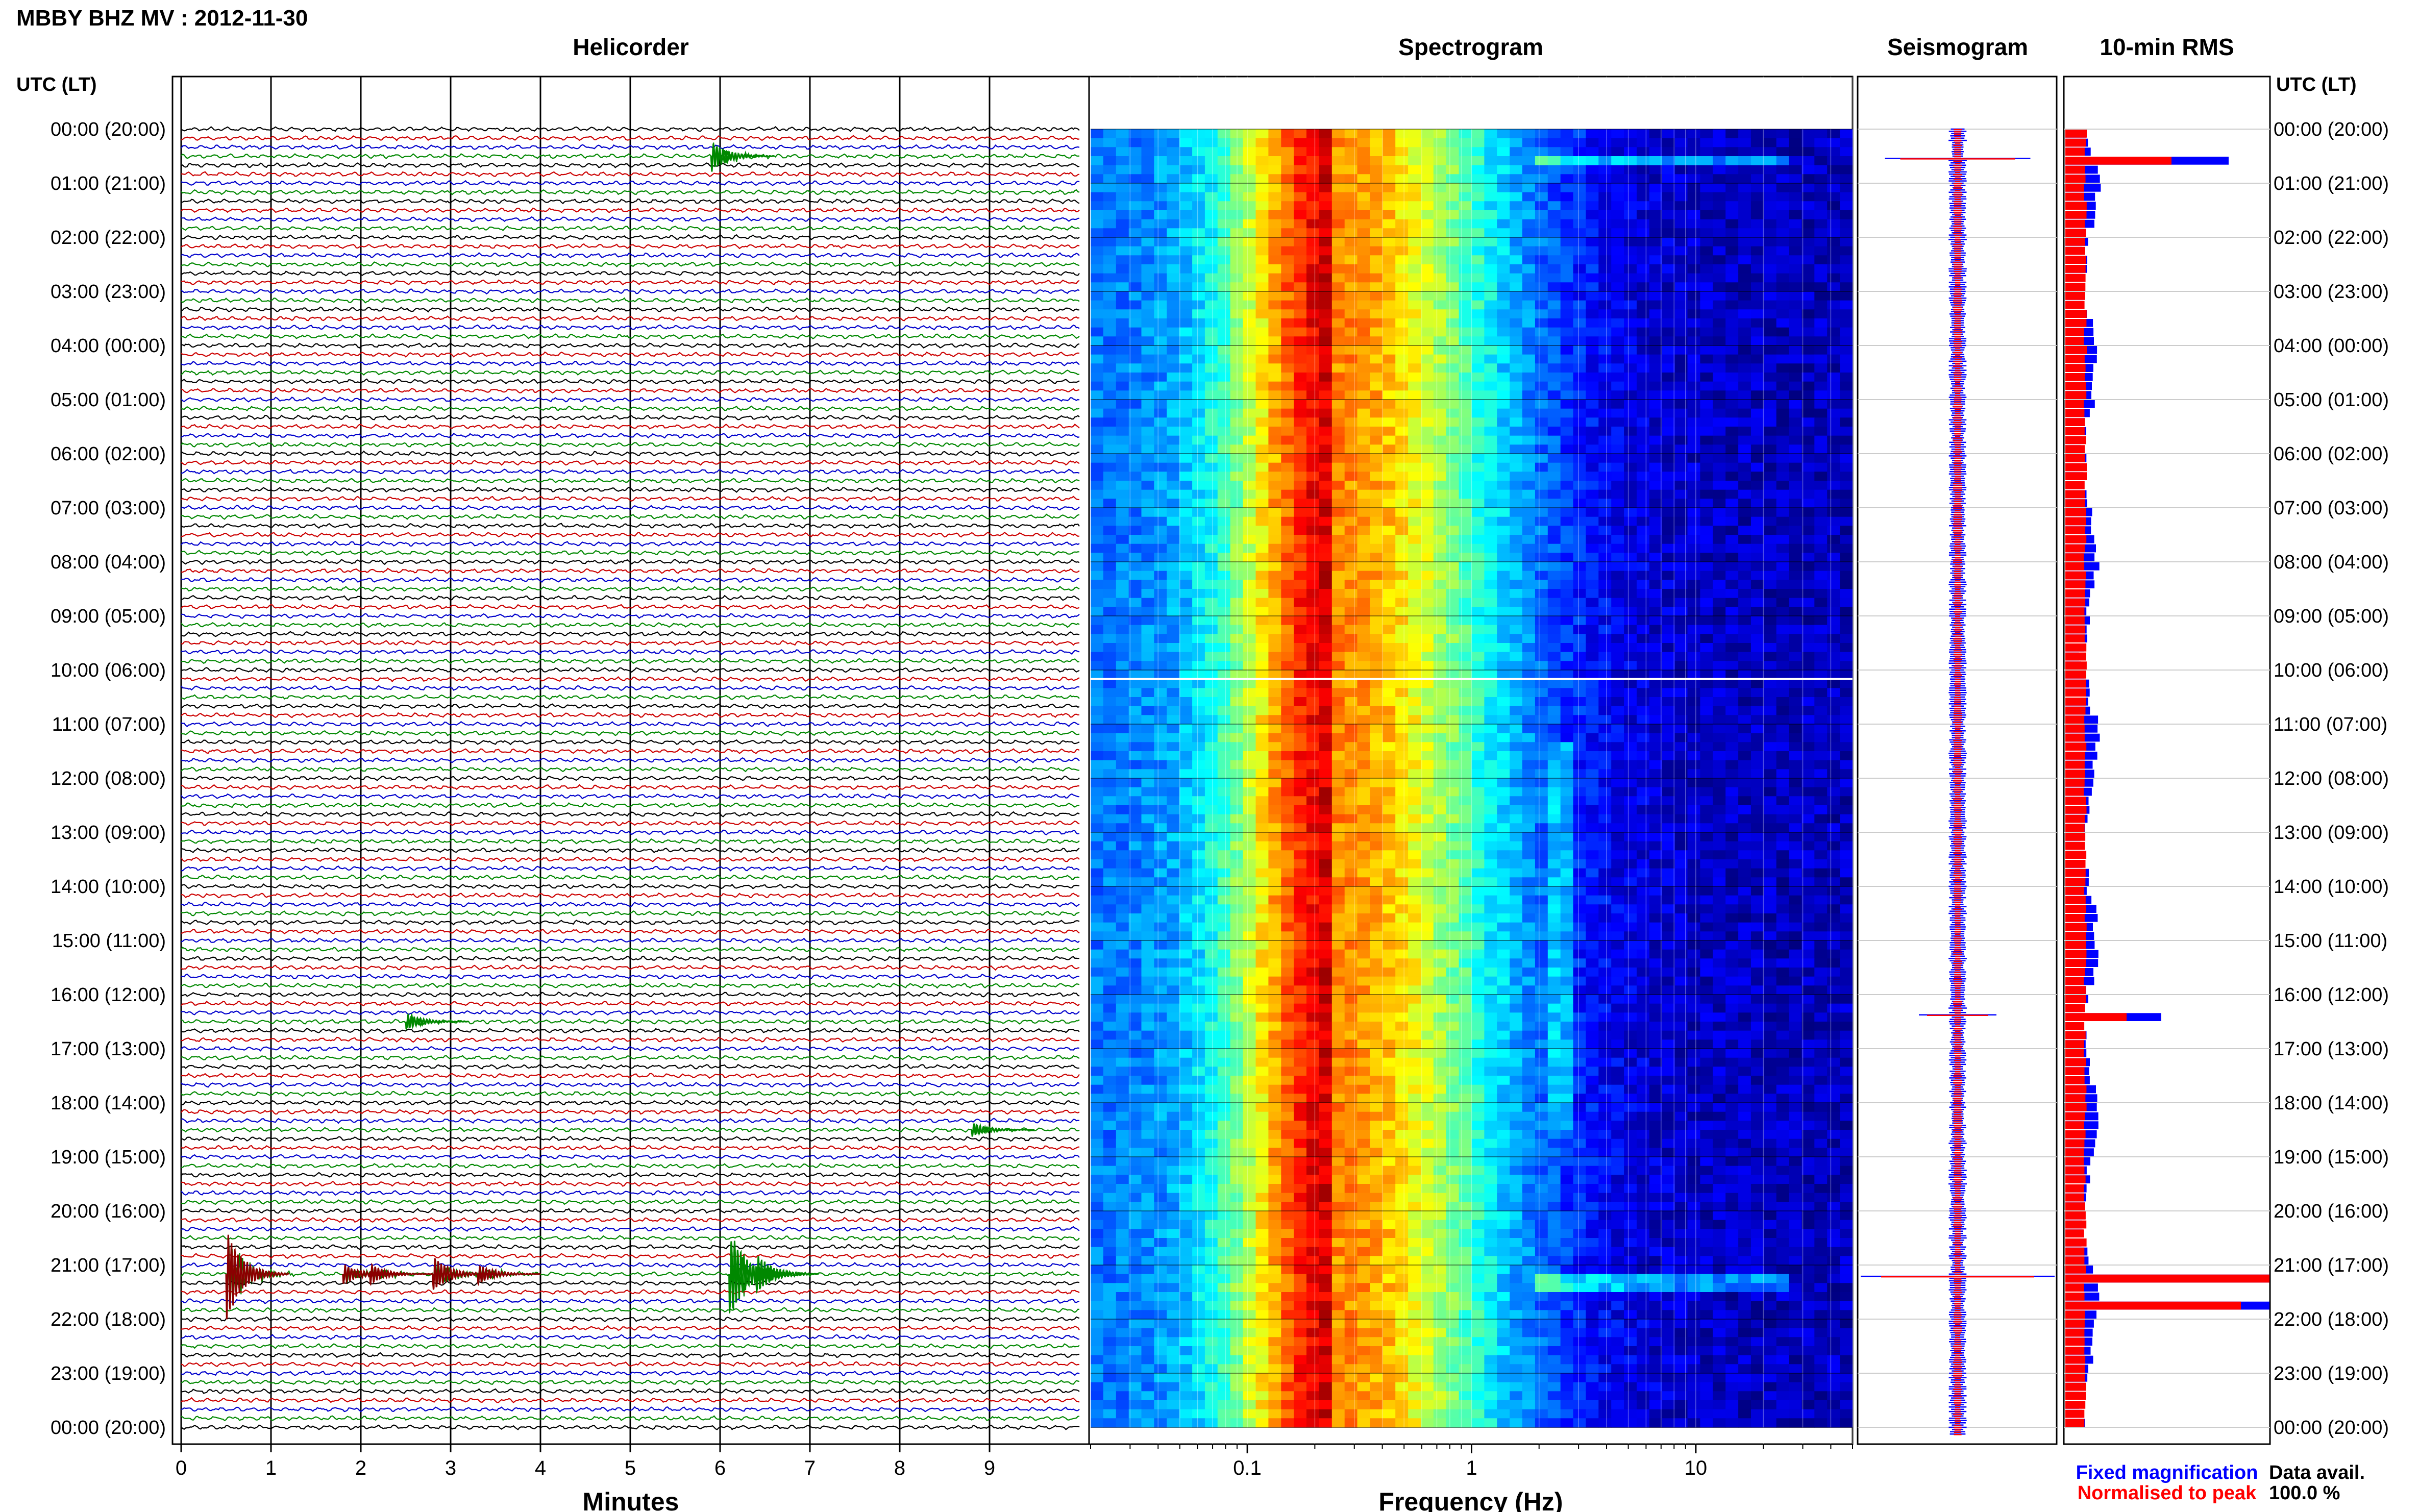 Image resolution: width=2419 pixels, height=1512 pixels. I want to click on utc-label-left: UTC (LT), so click(56, 84).